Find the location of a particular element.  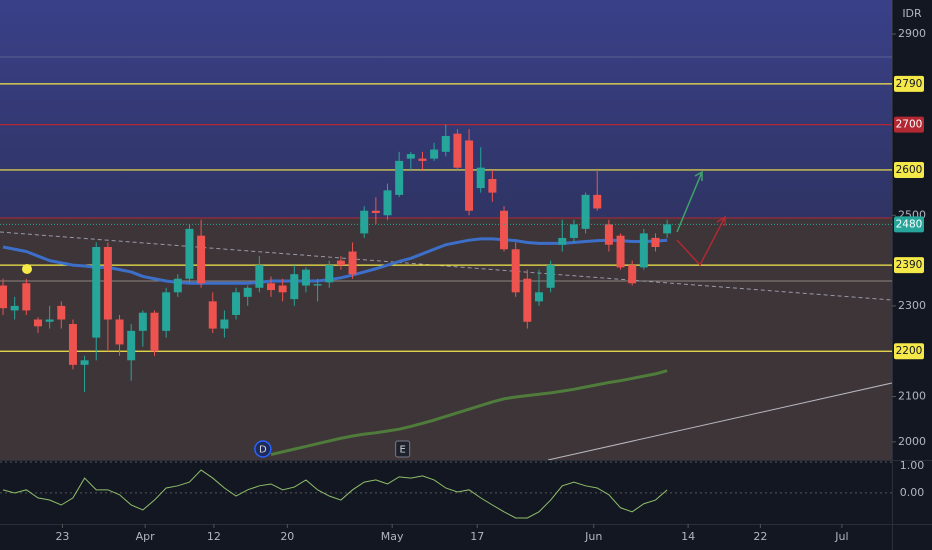

marker-dot is located at coordinates (27, 269).